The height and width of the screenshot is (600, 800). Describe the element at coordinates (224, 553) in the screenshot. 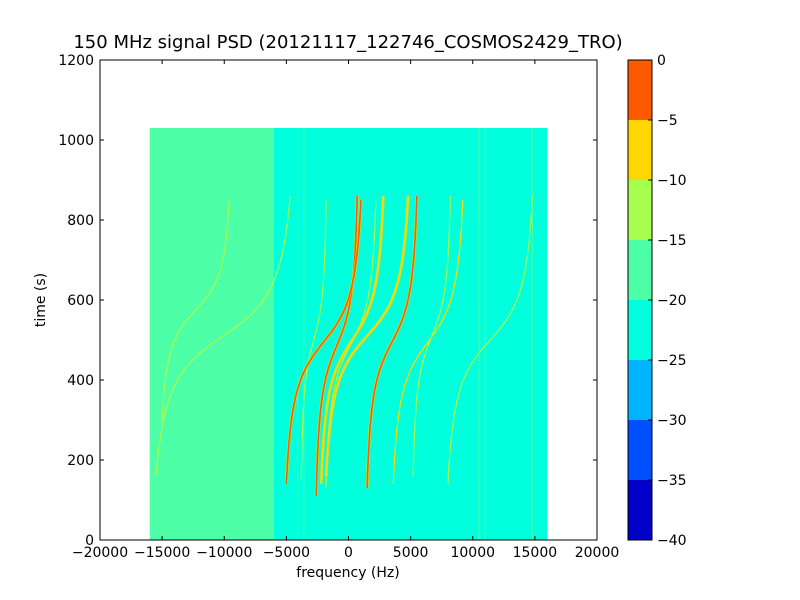

I see `x-tick-label: −10000` at that location.